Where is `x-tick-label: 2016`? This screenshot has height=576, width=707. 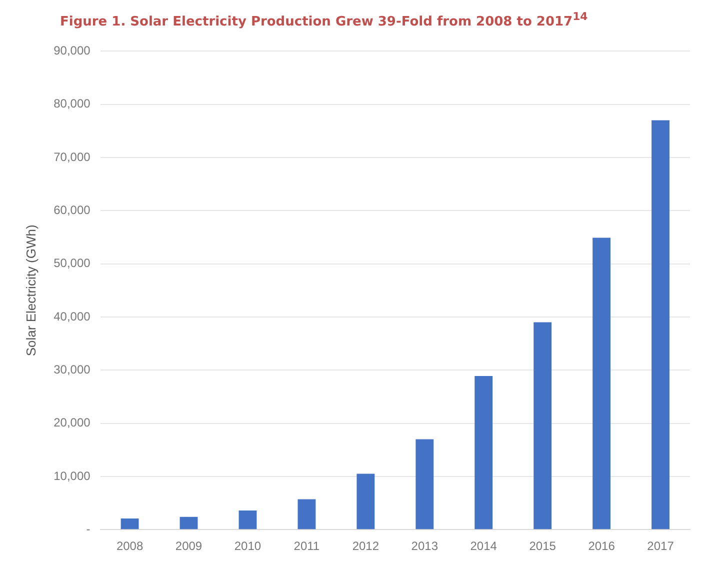
x-tick-label: 2016 is located at coordinates (602, 546).